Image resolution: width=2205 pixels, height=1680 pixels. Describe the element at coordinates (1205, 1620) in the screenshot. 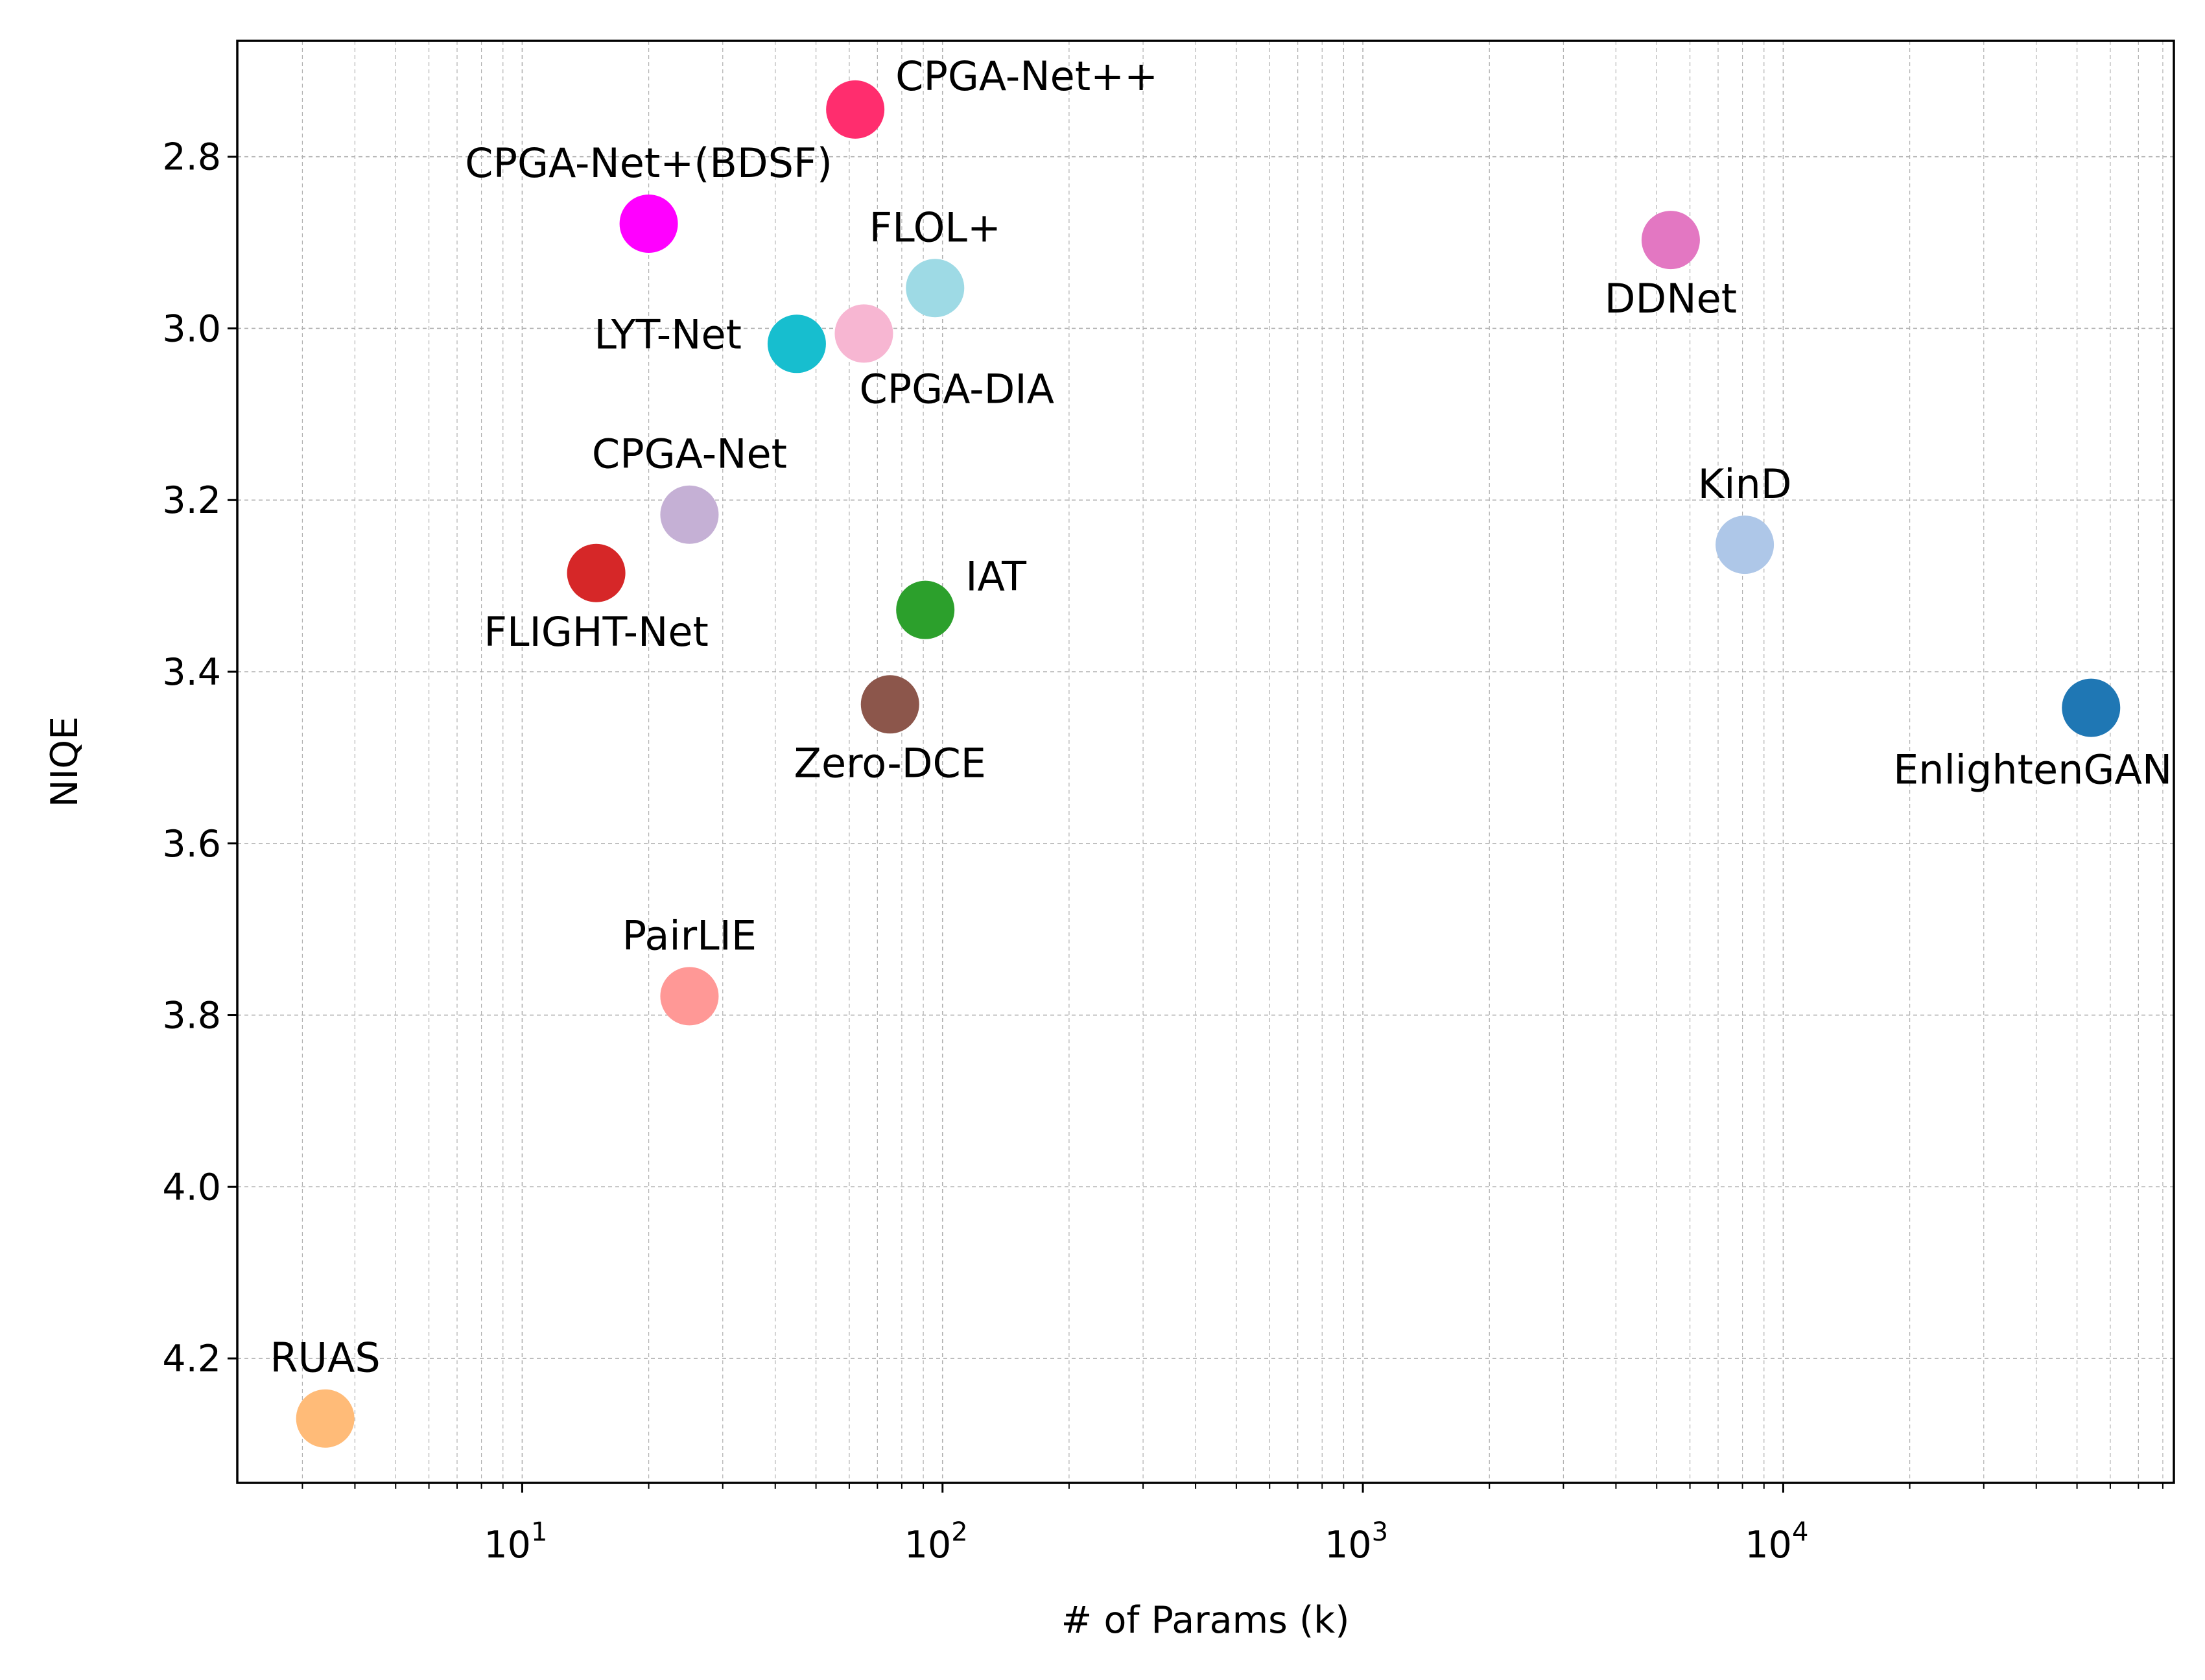

I see `x-axis-label: # of Params (k)` at that location.